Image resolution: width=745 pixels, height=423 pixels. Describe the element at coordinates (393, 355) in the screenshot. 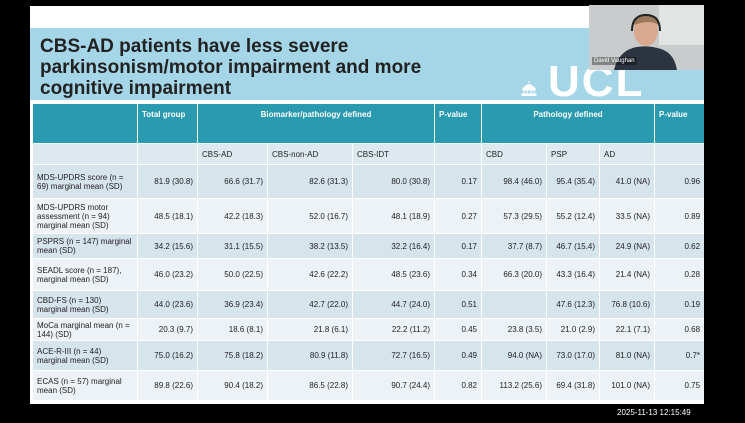

I see `table-cell: 72.7 (16.5)` at that location.